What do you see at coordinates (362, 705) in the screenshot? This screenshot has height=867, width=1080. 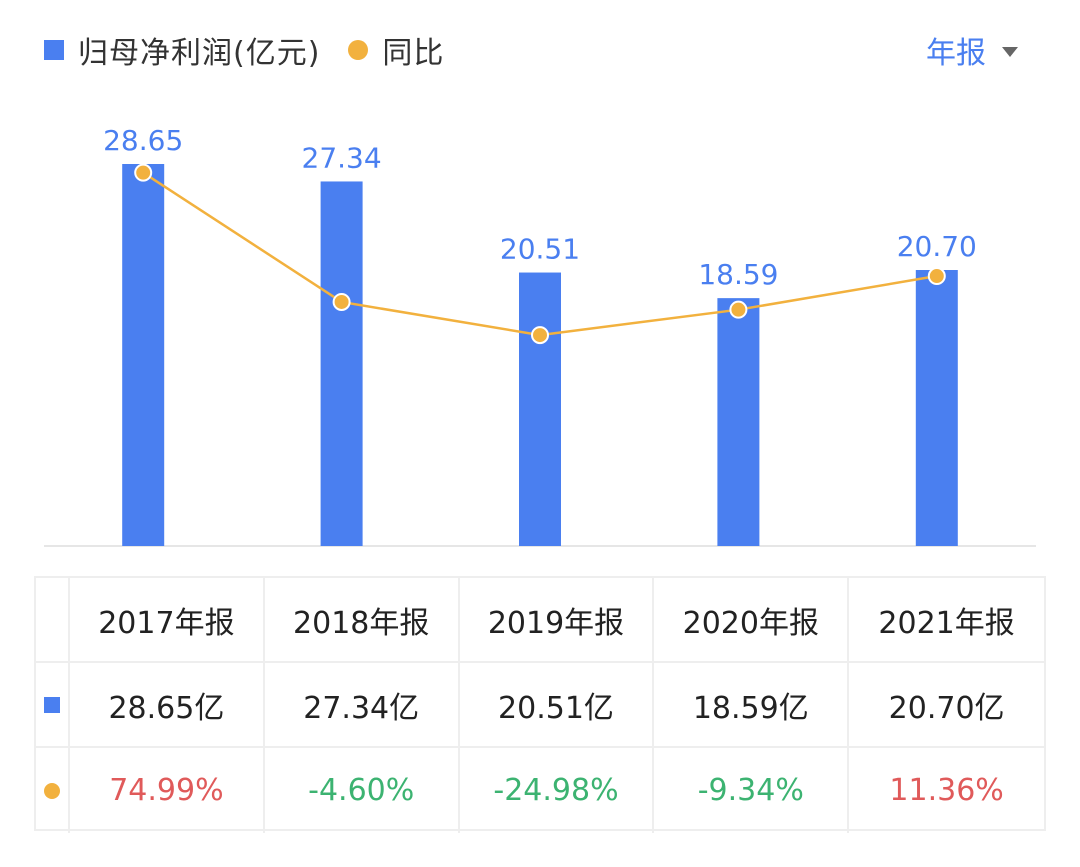 I see `profit-cell: 27.34亿` at bounding box center [362, 705].